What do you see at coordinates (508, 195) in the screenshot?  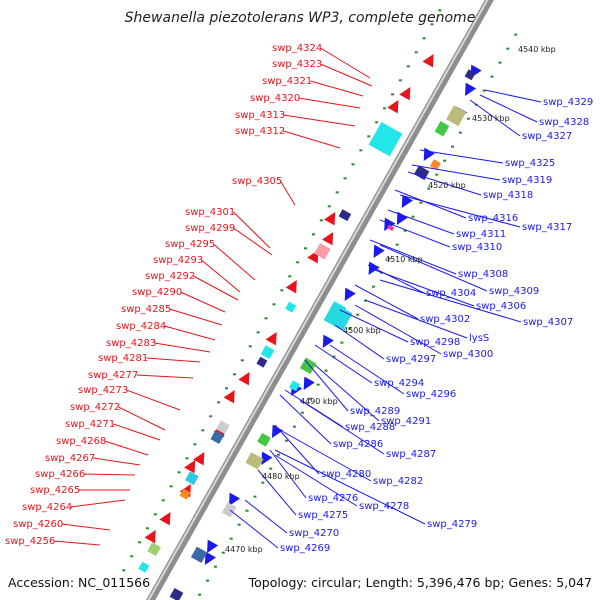 I see `gene-label: swp_4318` at bounding box center [508, 195].